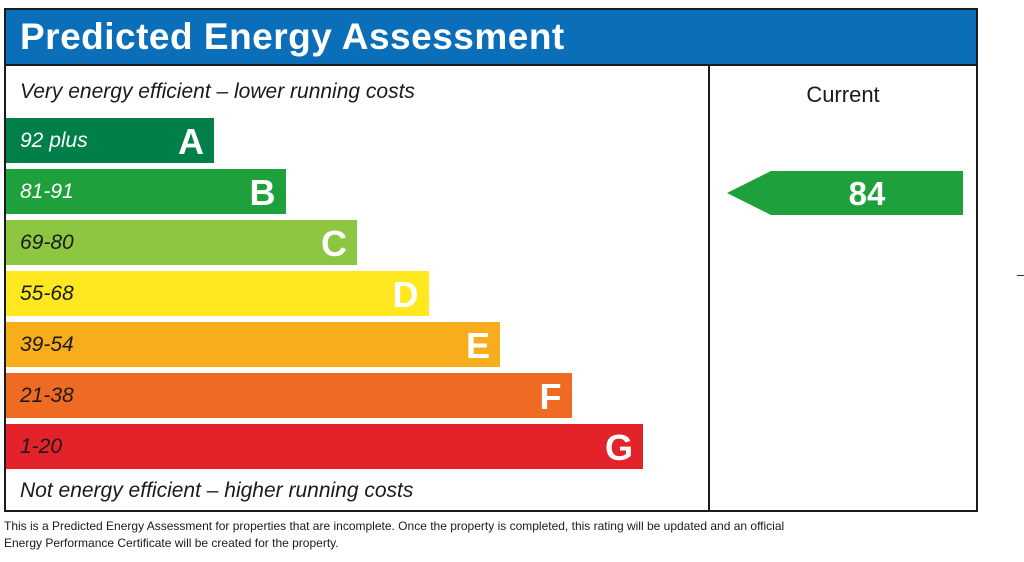  What do you see at coordinates (47, 344) in the screenshot?
I see `band-range-label: 39-54` at bounding box center [47, 344].